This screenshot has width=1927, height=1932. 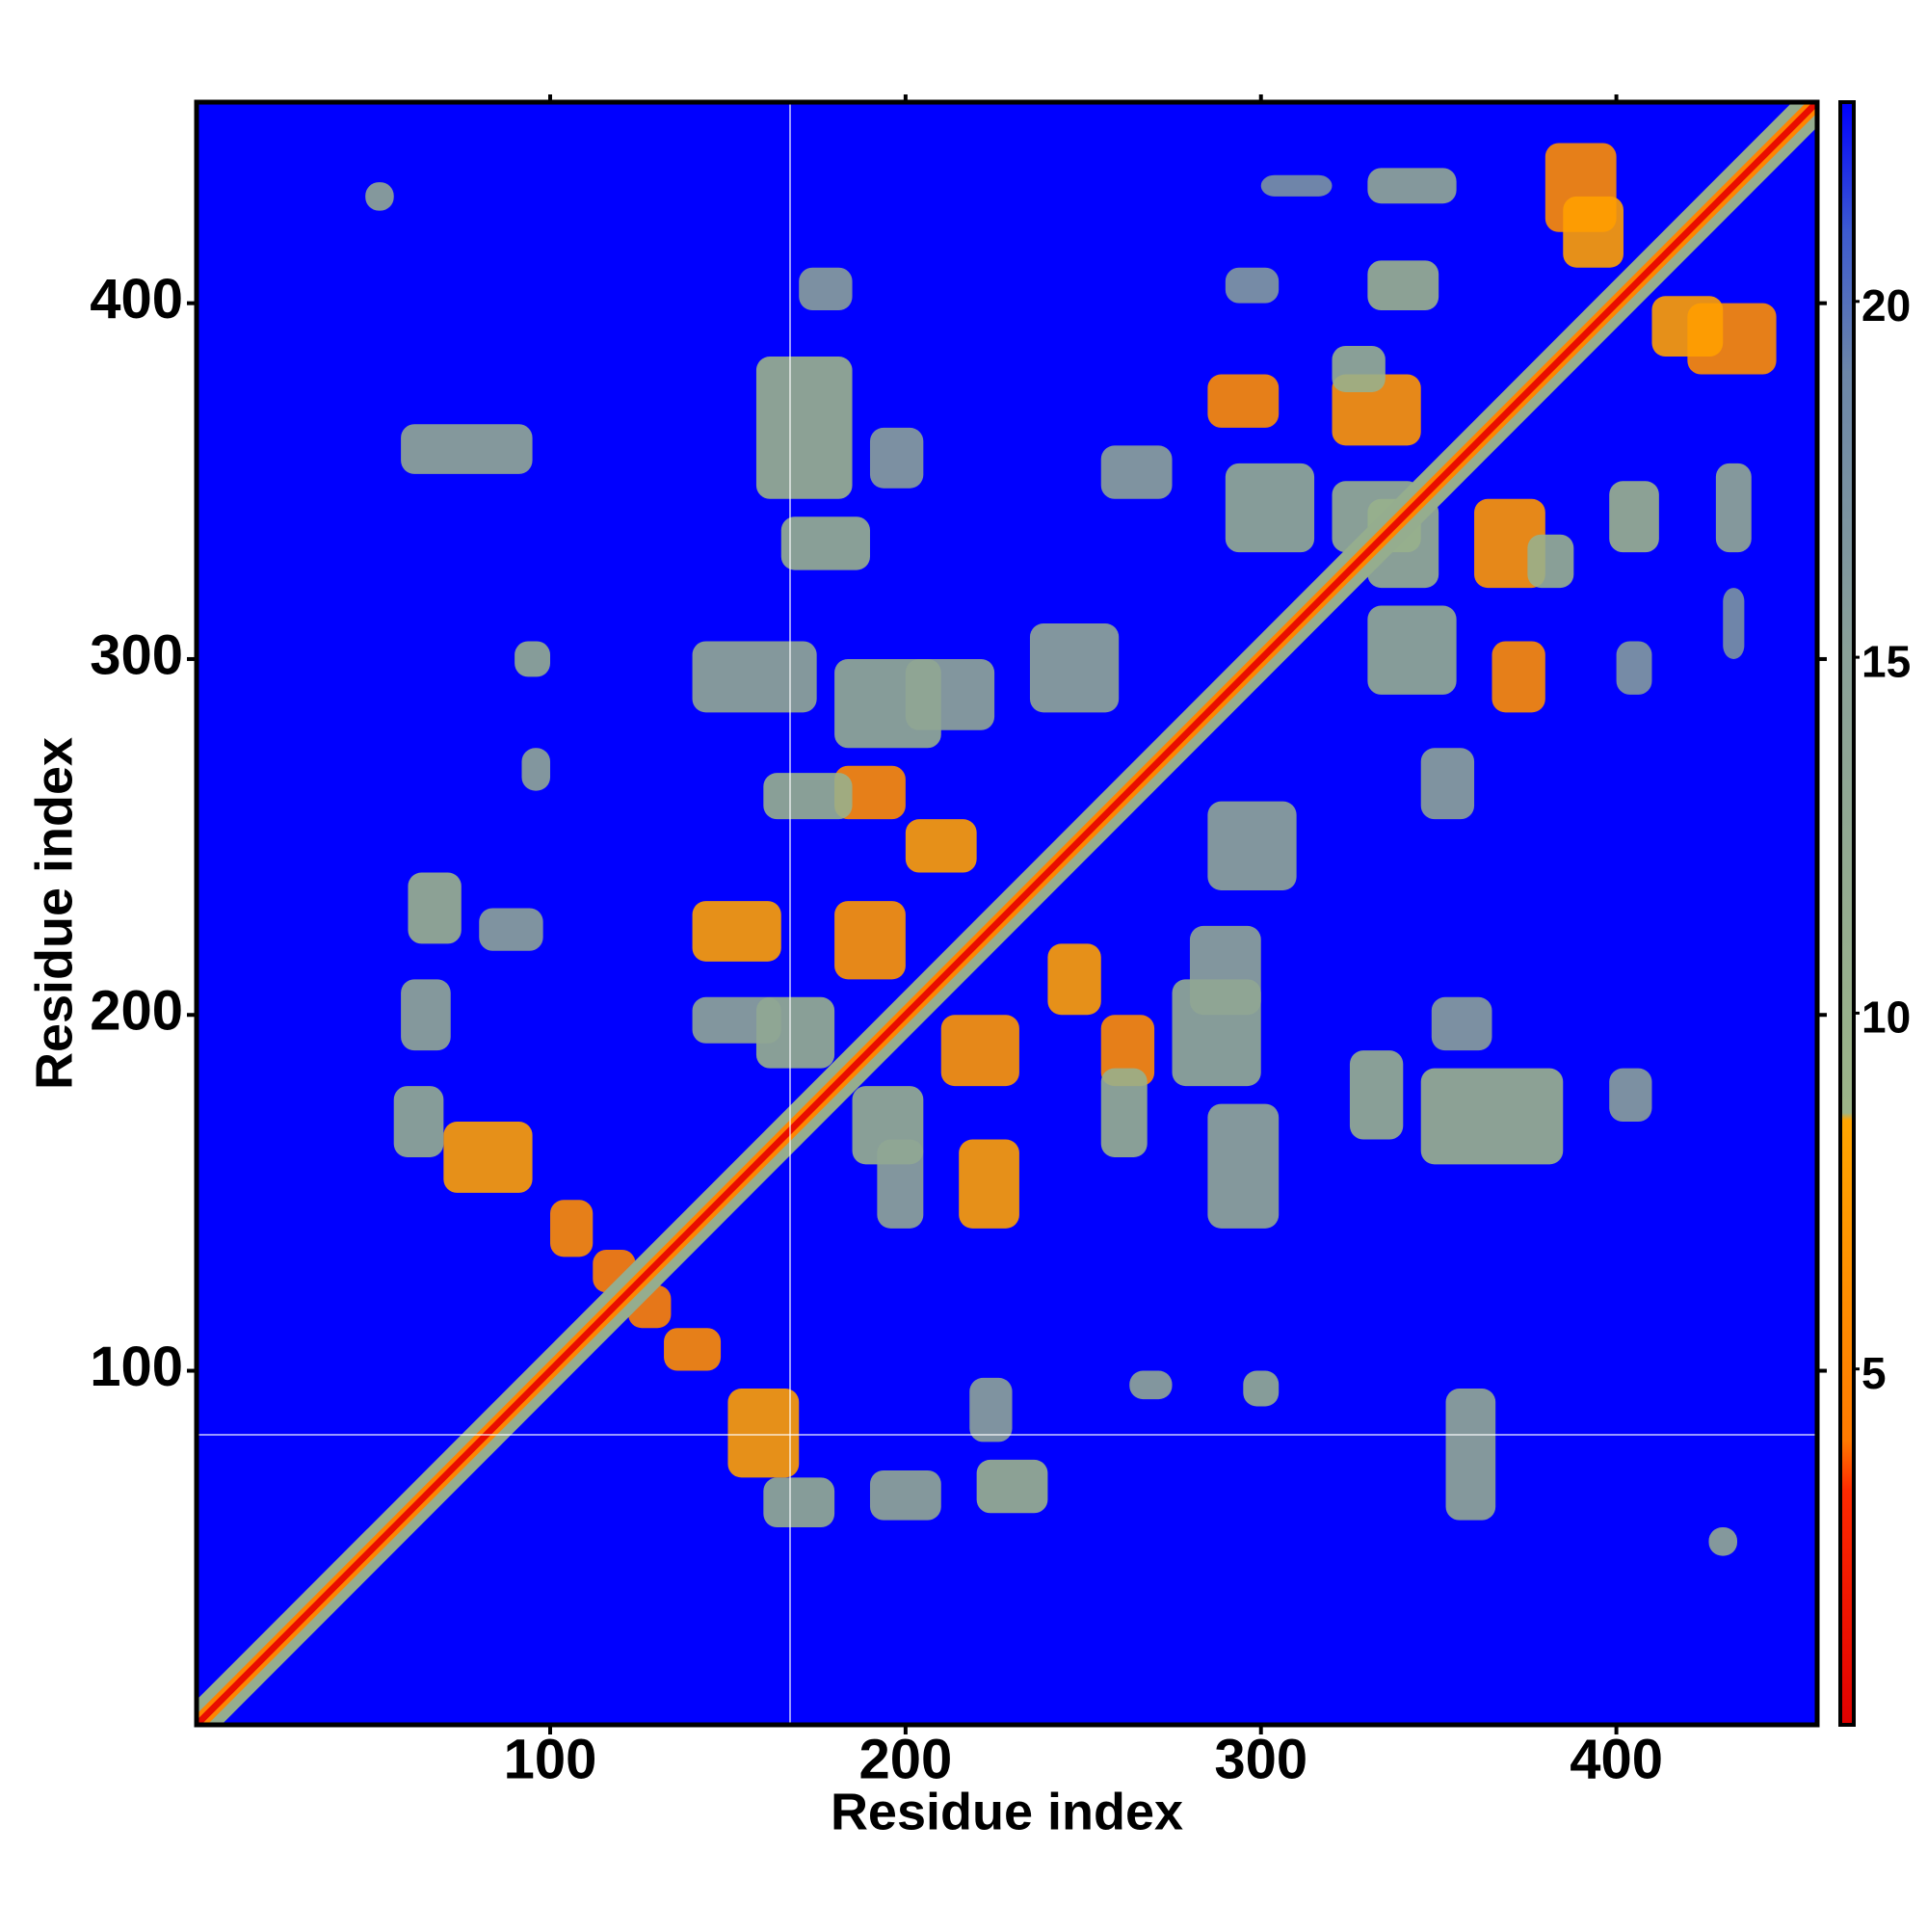 I want to click on x-axis-title: Residue index, so click(x=1007, y=1811).